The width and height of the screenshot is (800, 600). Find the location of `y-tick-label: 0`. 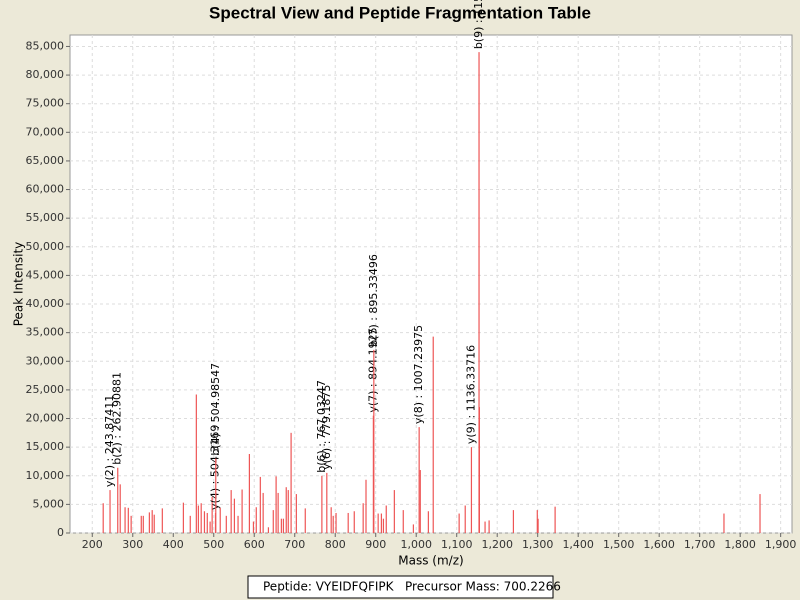

y-tick-label: 0 is located at coordinates (60, 532).